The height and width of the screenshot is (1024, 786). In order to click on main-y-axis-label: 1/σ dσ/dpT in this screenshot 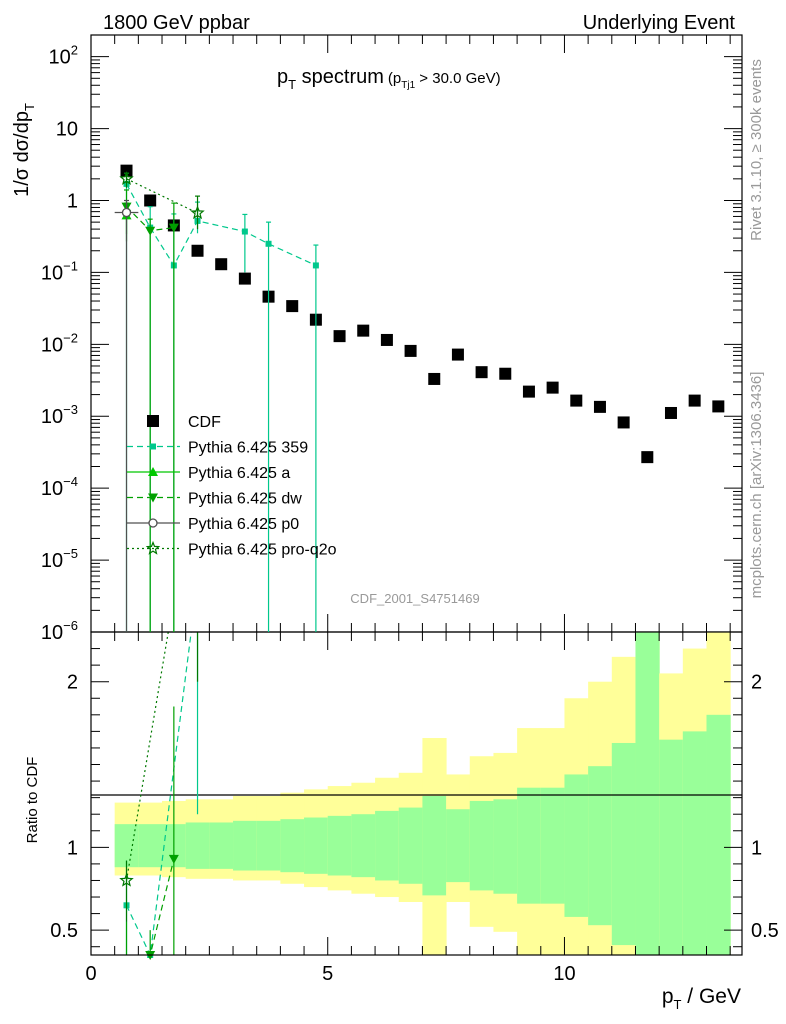, I will do `click(24, 150)`.